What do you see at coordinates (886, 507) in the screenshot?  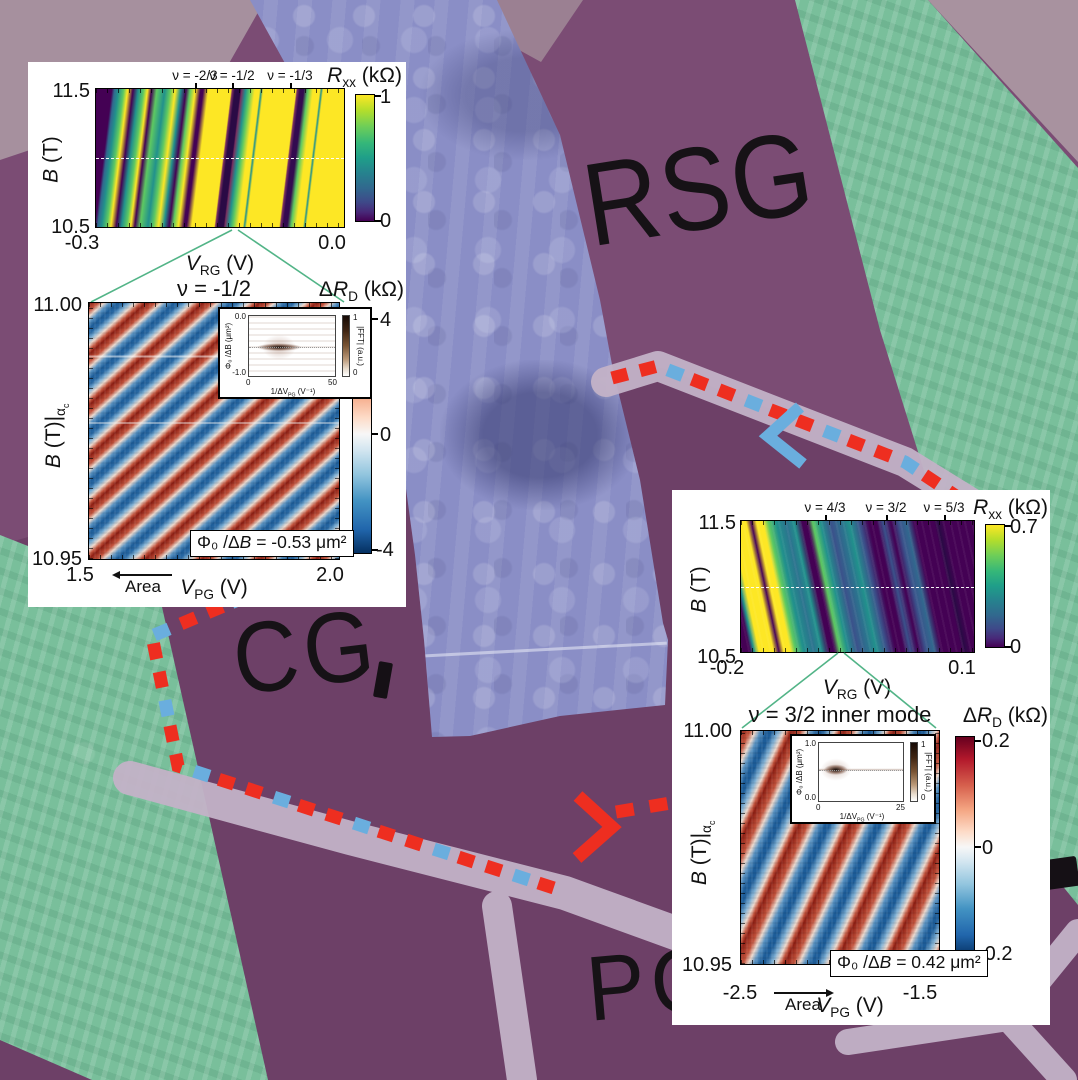 I see `nu-label: ν = 3/2` at bounding box center [886, 507].